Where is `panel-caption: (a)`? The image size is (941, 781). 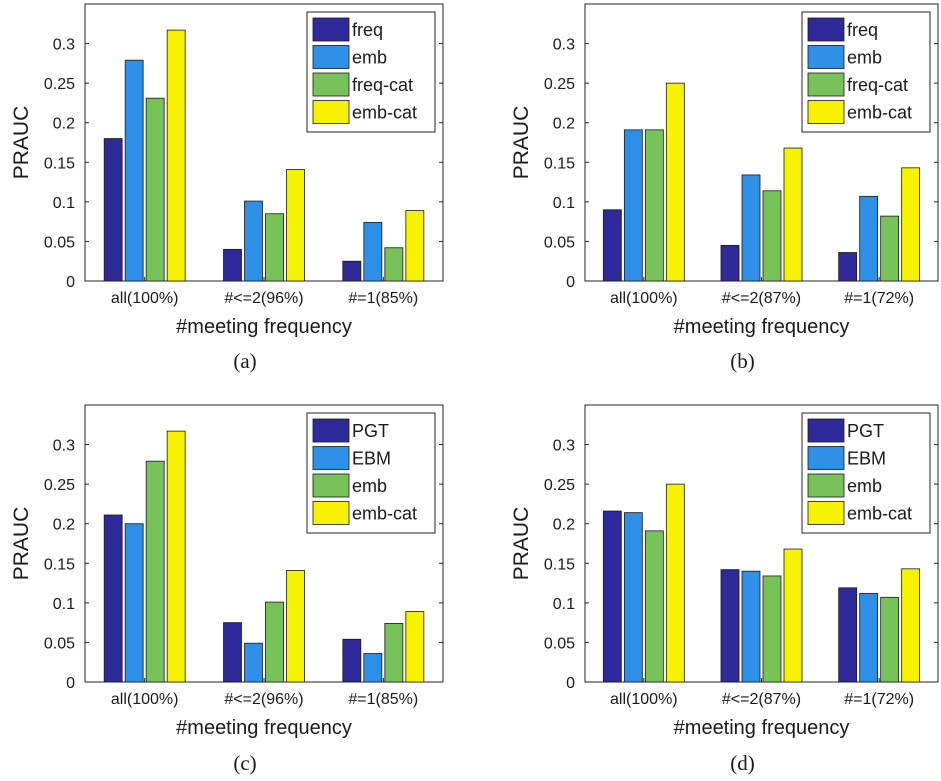 panel-caption: (a) is located at coordinates (244, 361).